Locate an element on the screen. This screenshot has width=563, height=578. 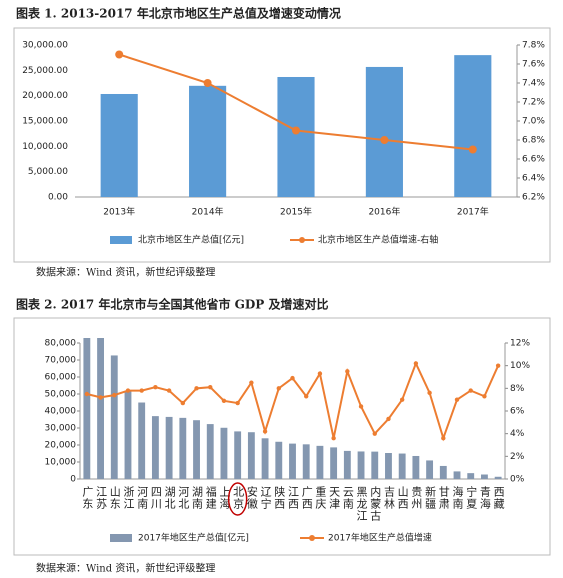
x-tick-label: 重庆 is located at coordinates (320, 497).